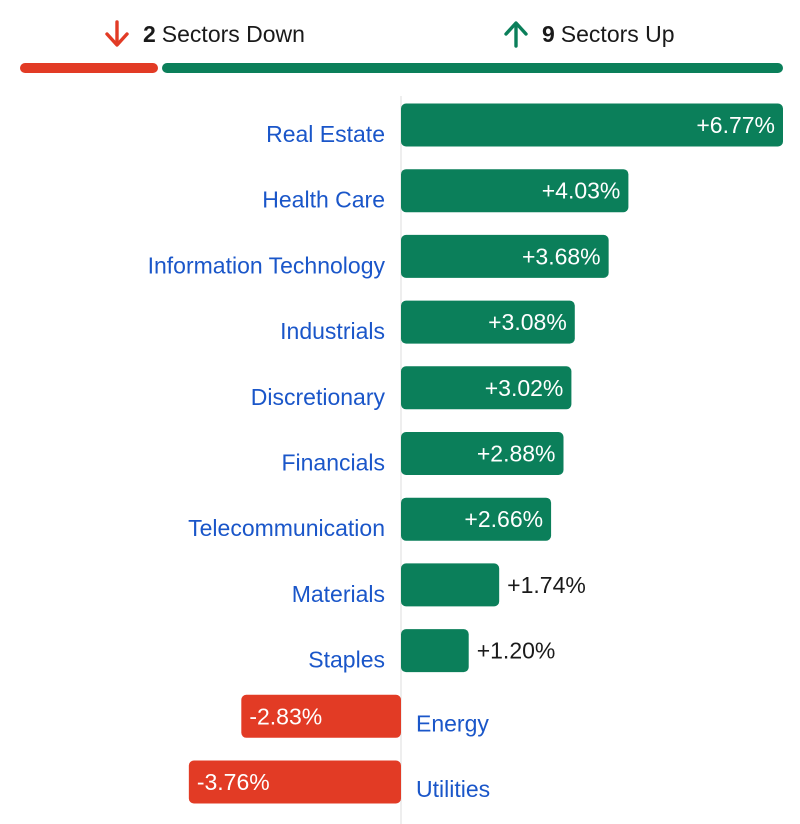  Describe the element at coordinates (472, 68) in the screenshot. I see `breadth-bar-up-segment` at that location.